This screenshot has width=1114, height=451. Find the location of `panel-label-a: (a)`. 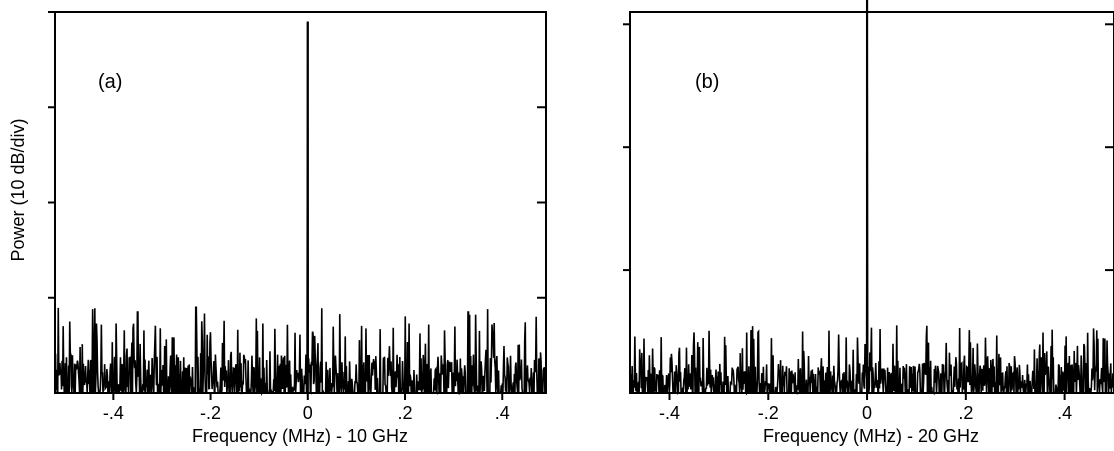

panel-label-a: (a) is located at coordinates (110, 82).